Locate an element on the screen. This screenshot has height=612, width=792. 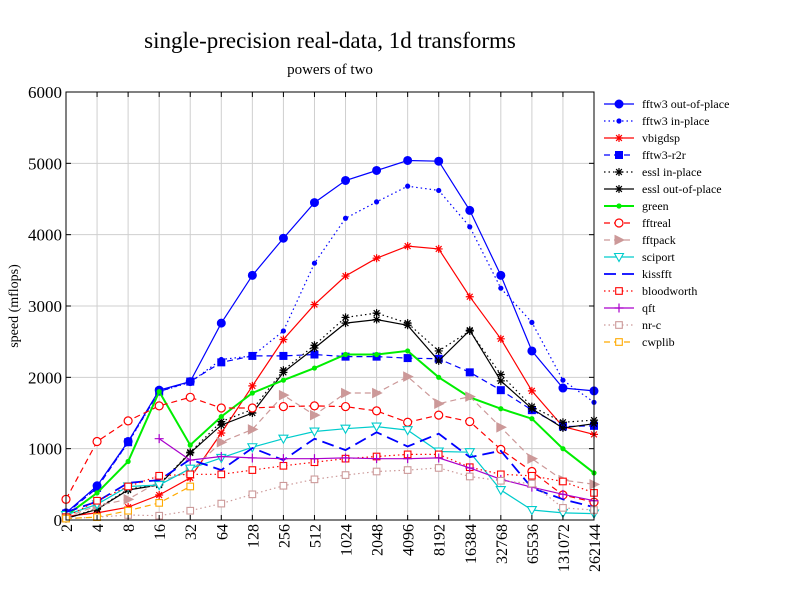
legend-item: bloodworth is located at coordinates (650, 291).